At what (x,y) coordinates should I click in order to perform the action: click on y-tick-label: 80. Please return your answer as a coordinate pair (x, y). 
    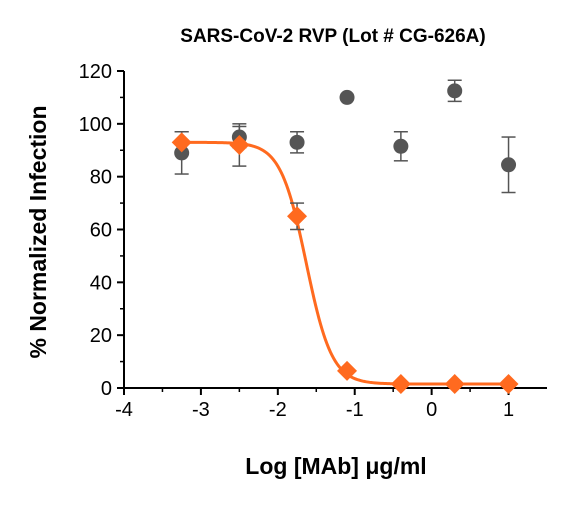
    Looking at the image, I should click on (101, 178).